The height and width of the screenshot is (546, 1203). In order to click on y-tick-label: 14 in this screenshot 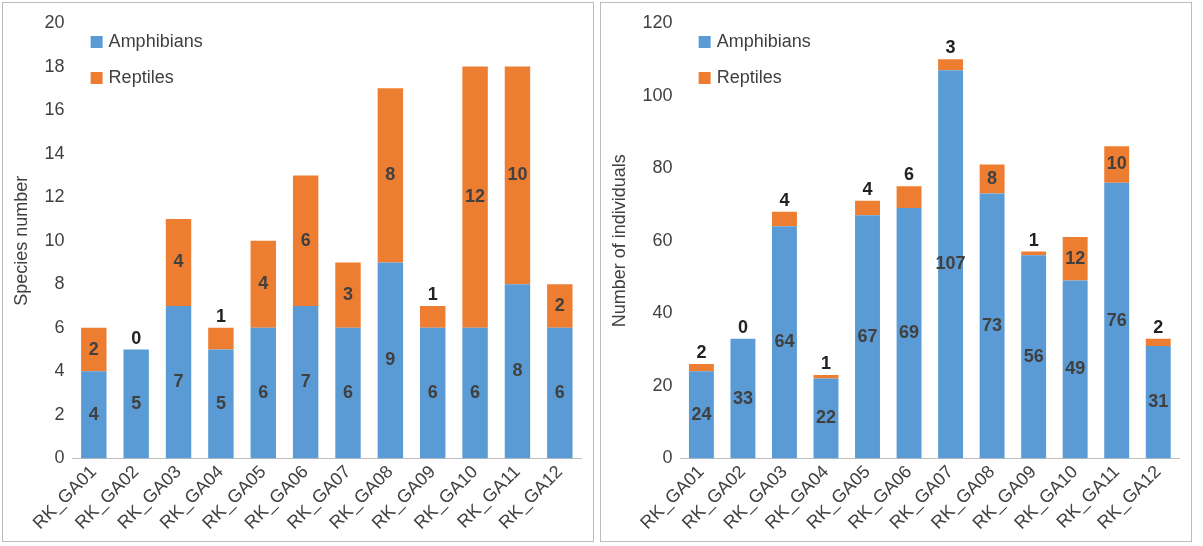, I will do `click(54, 152)`.